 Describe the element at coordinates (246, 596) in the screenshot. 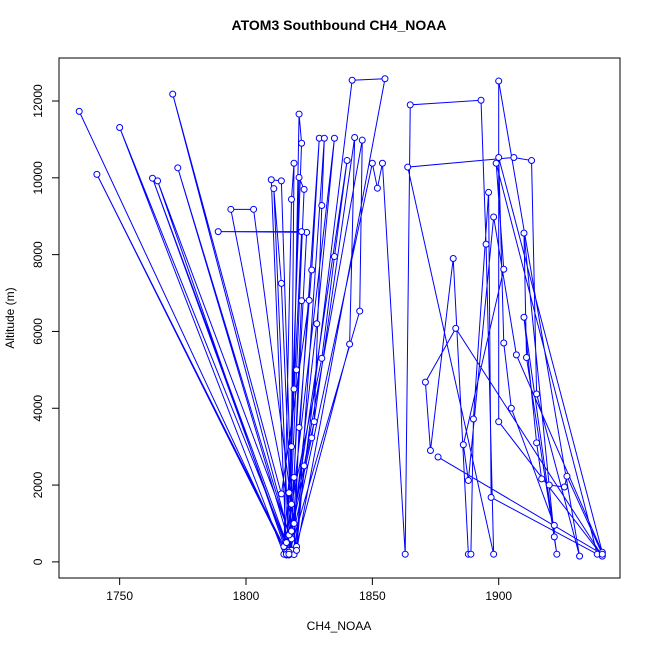

I see `x-tick-label: 1800` at that location.